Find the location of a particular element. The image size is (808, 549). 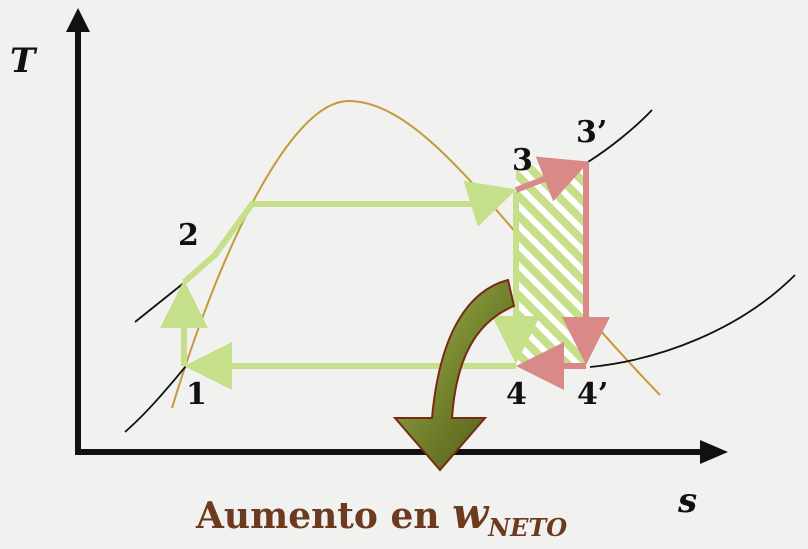

x-axis-label: s is located at coordinates (687, 501).